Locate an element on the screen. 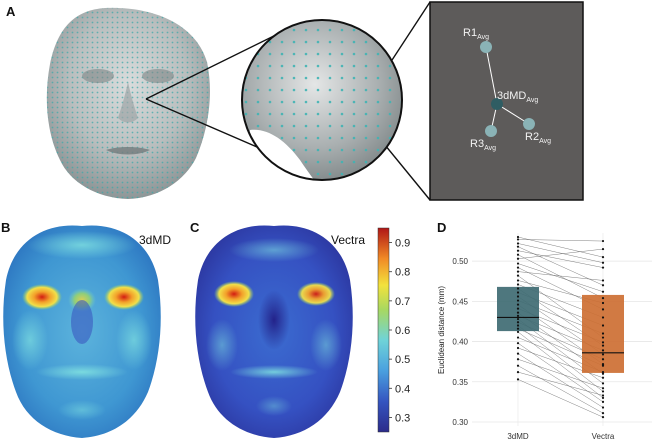 Image resolution: width=658 pixels, height=442 pixels. y-tick-label: 0.50 is located at coordinates (460, 261).